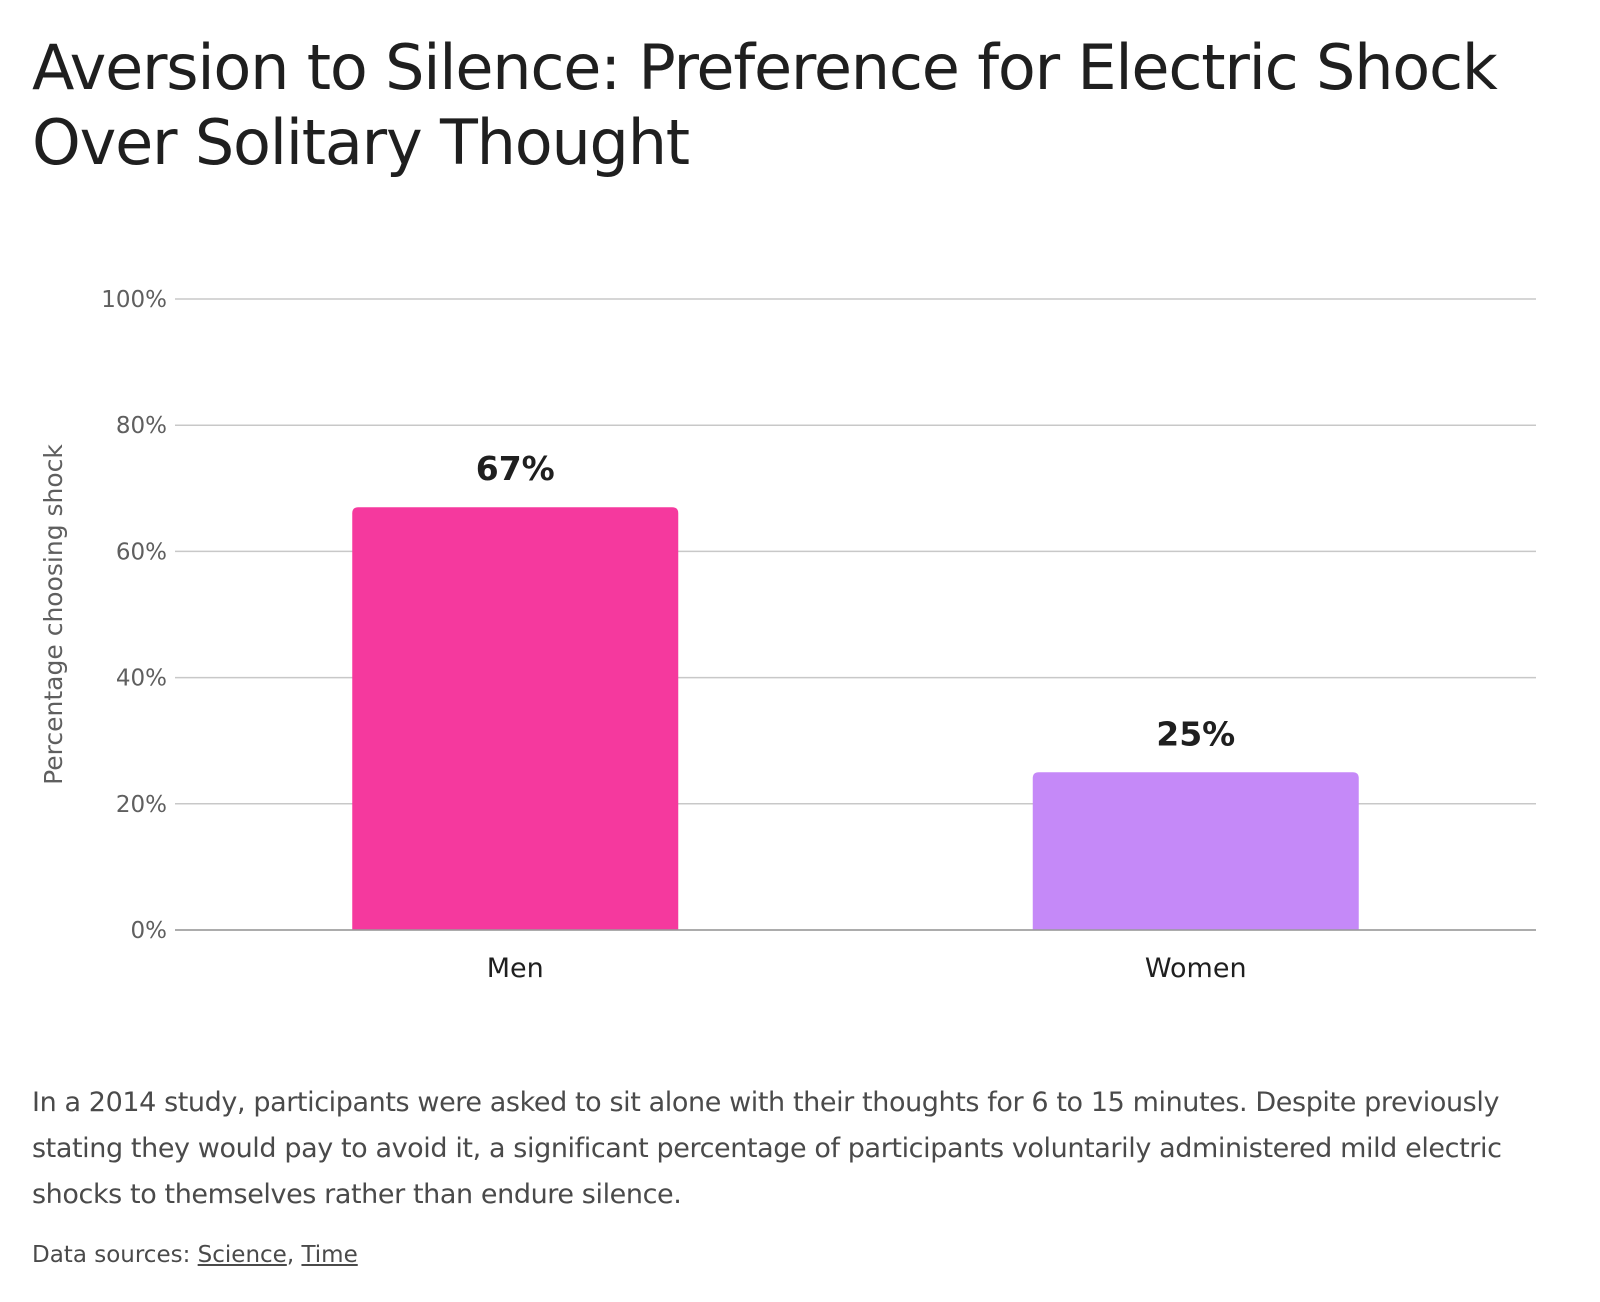 Image resolution: width=1600 pixels, height=1302 pixels. Describe the element at coordinates (149, 931) in the screenshot. I see `y-tick-label: 0%` at that location.